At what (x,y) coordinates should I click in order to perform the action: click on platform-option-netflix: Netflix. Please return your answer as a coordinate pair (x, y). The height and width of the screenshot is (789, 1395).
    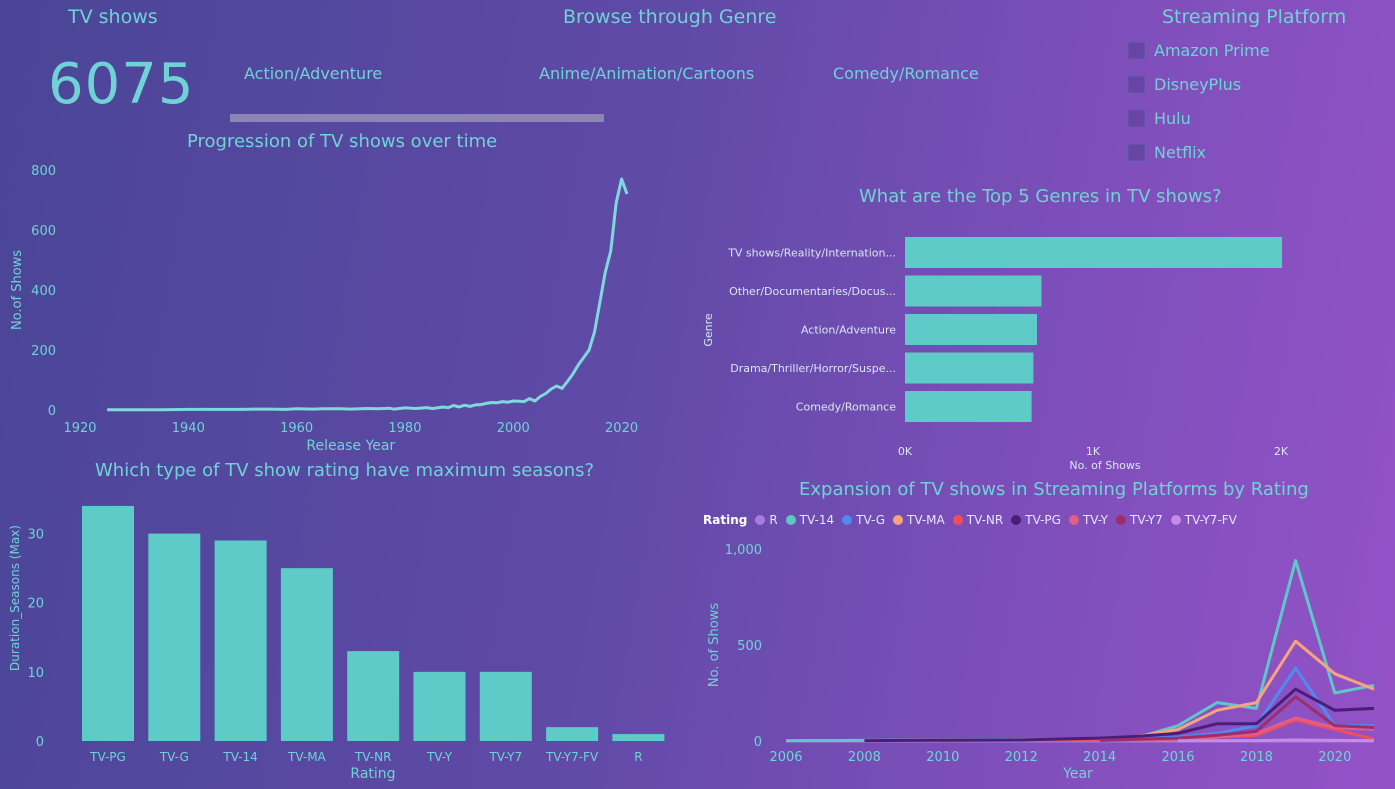
    Looking at the image, I should click on (1167, 152).